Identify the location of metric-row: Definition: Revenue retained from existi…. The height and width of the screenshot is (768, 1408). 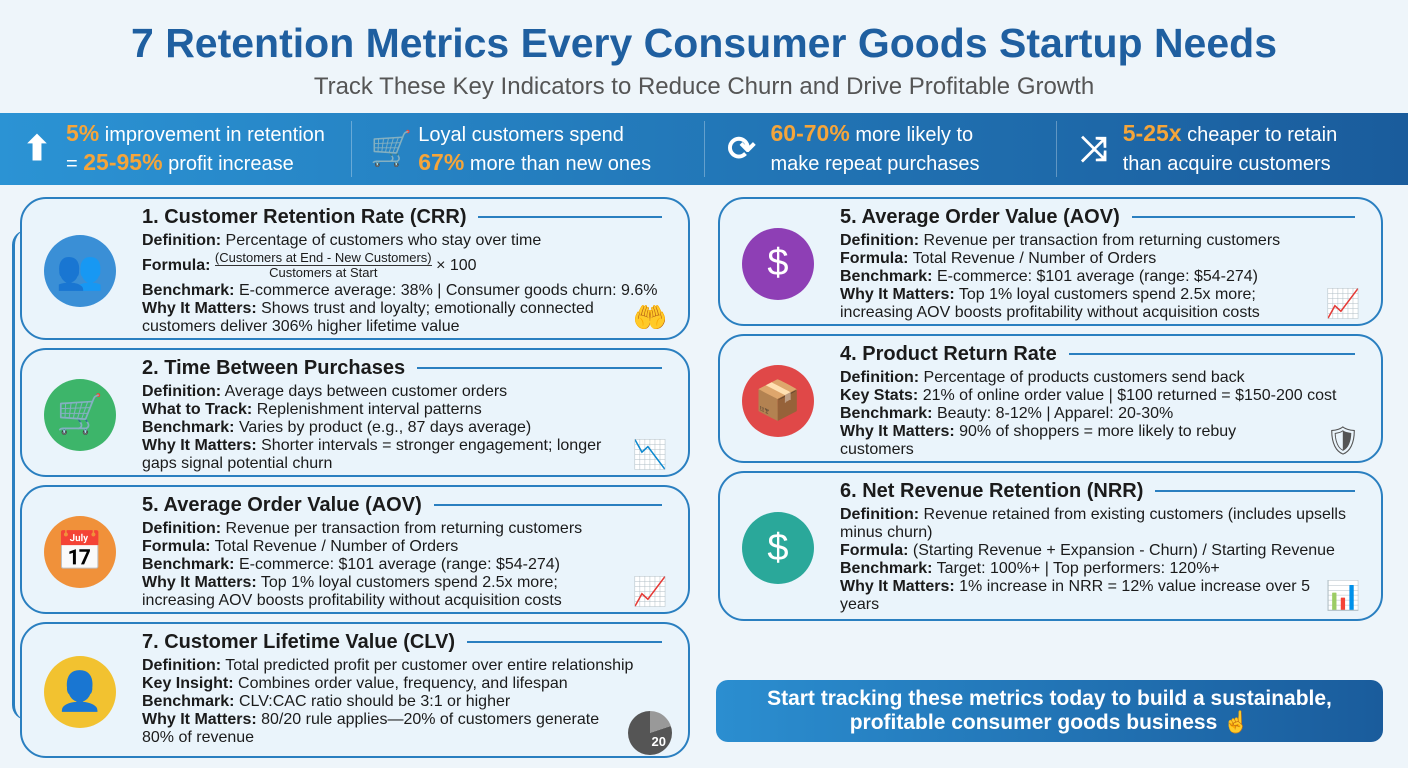
(1102, 524).